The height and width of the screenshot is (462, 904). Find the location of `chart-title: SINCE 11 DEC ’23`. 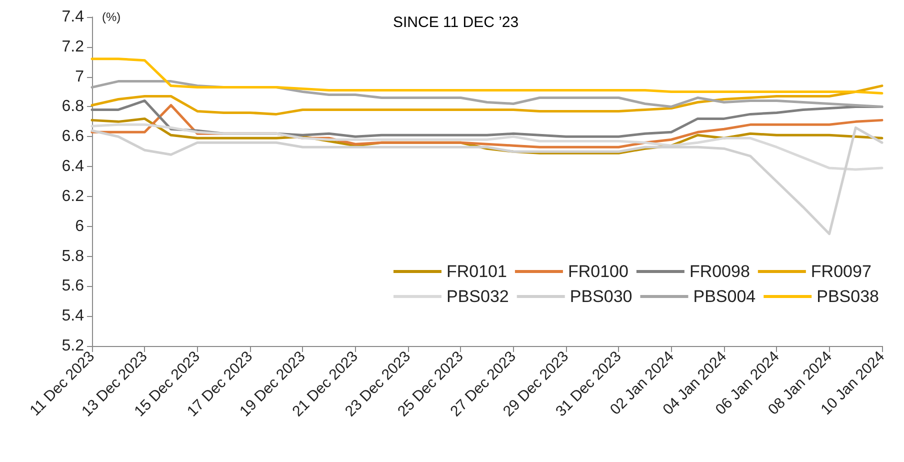

chart-title: SINCE 11 DEC ’23 is located at coordinates (456, 22).